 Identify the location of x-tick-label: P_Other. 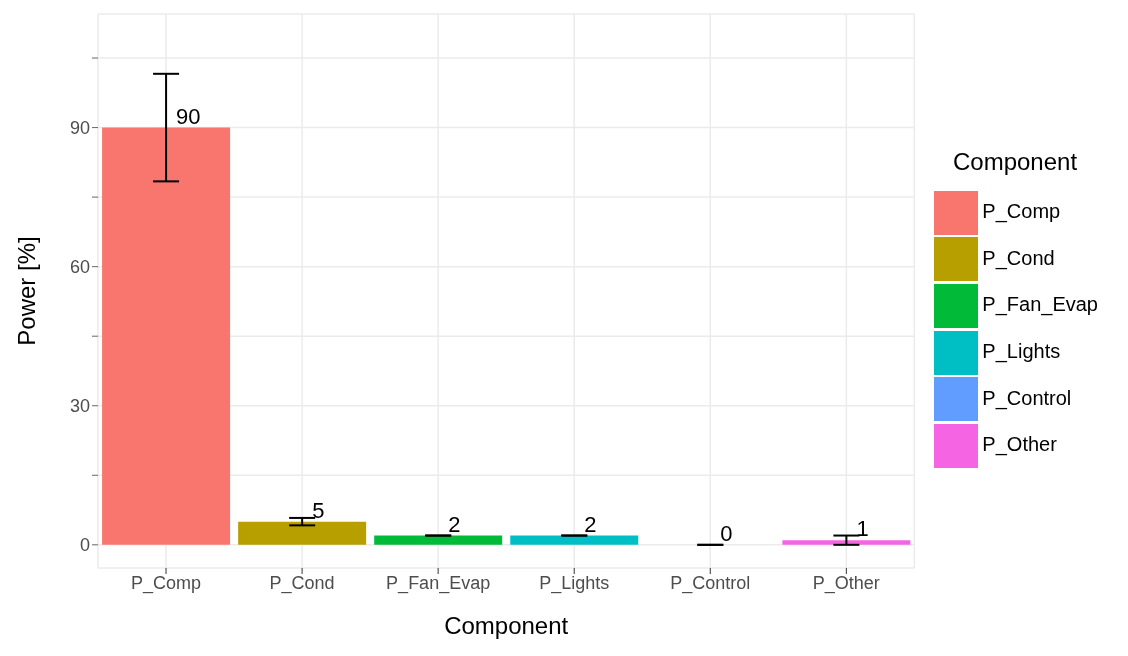
(846, 583).